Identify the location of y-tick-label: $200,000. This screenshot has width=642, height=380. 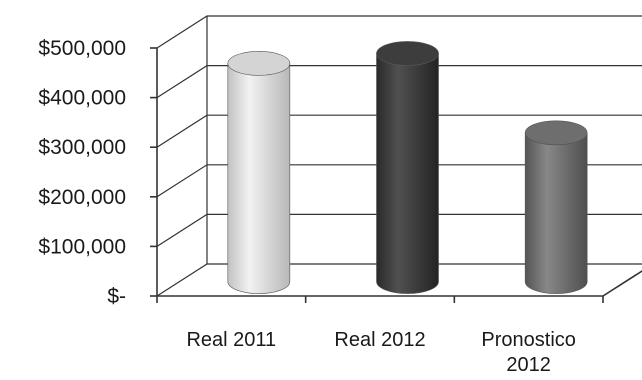
(82, 197).